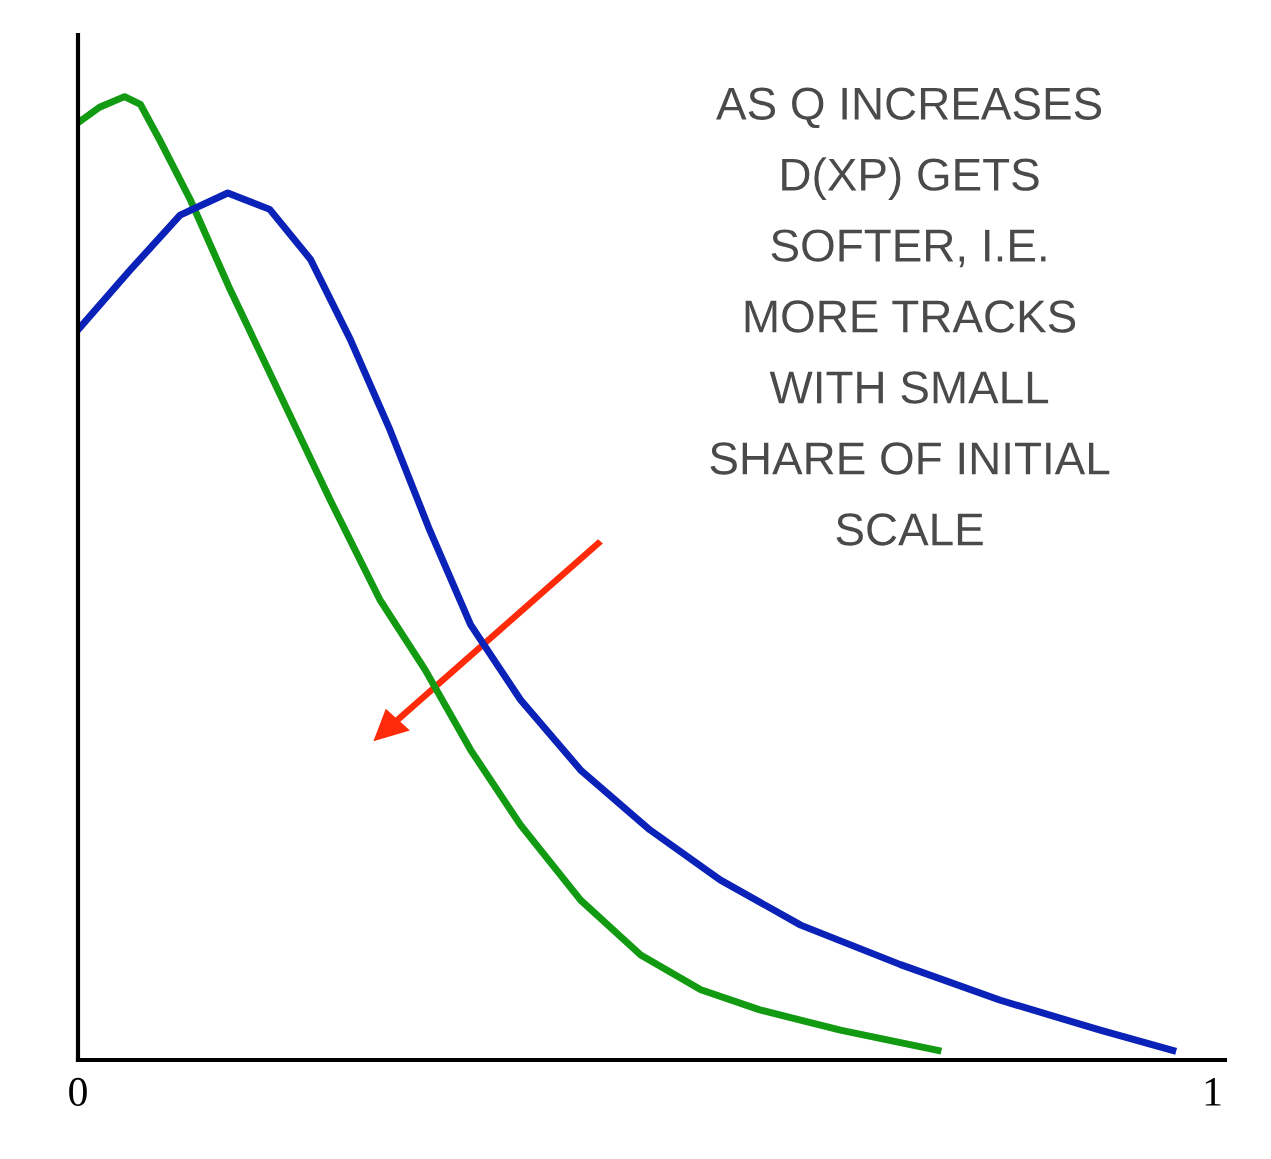 The height and width of the screenshot is (1159, 1271). I want to click on x-tick-label: 1, so click(1213, 1092).